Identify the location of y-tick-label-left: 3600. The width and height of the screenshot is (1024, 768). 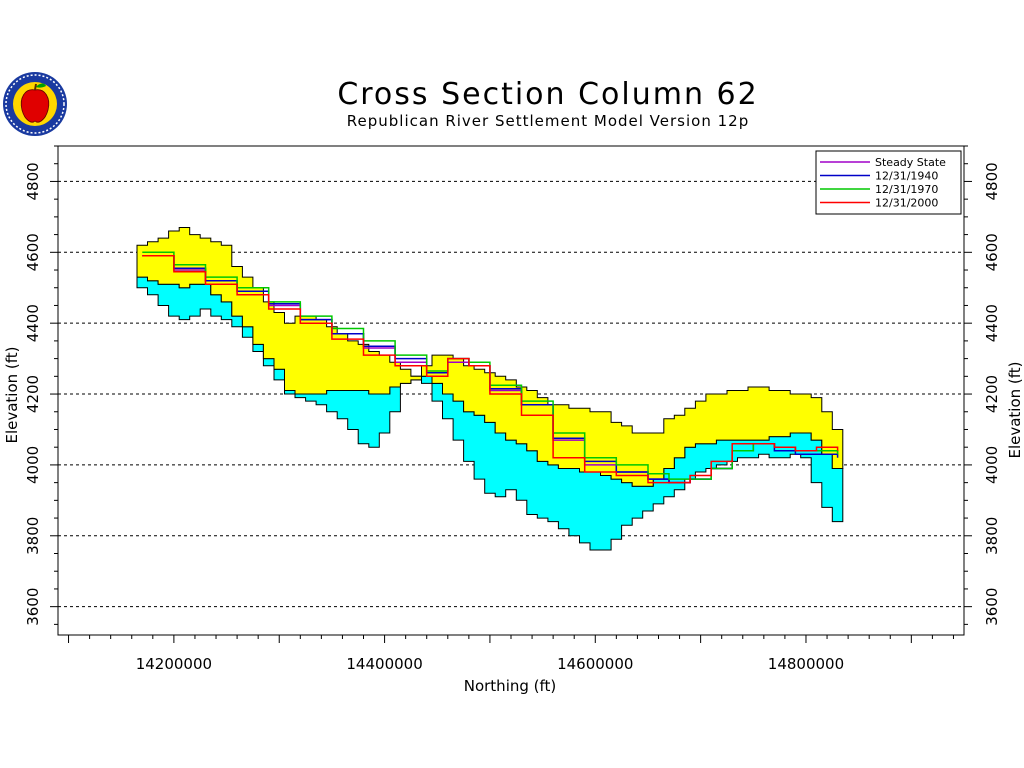
(33, 607).